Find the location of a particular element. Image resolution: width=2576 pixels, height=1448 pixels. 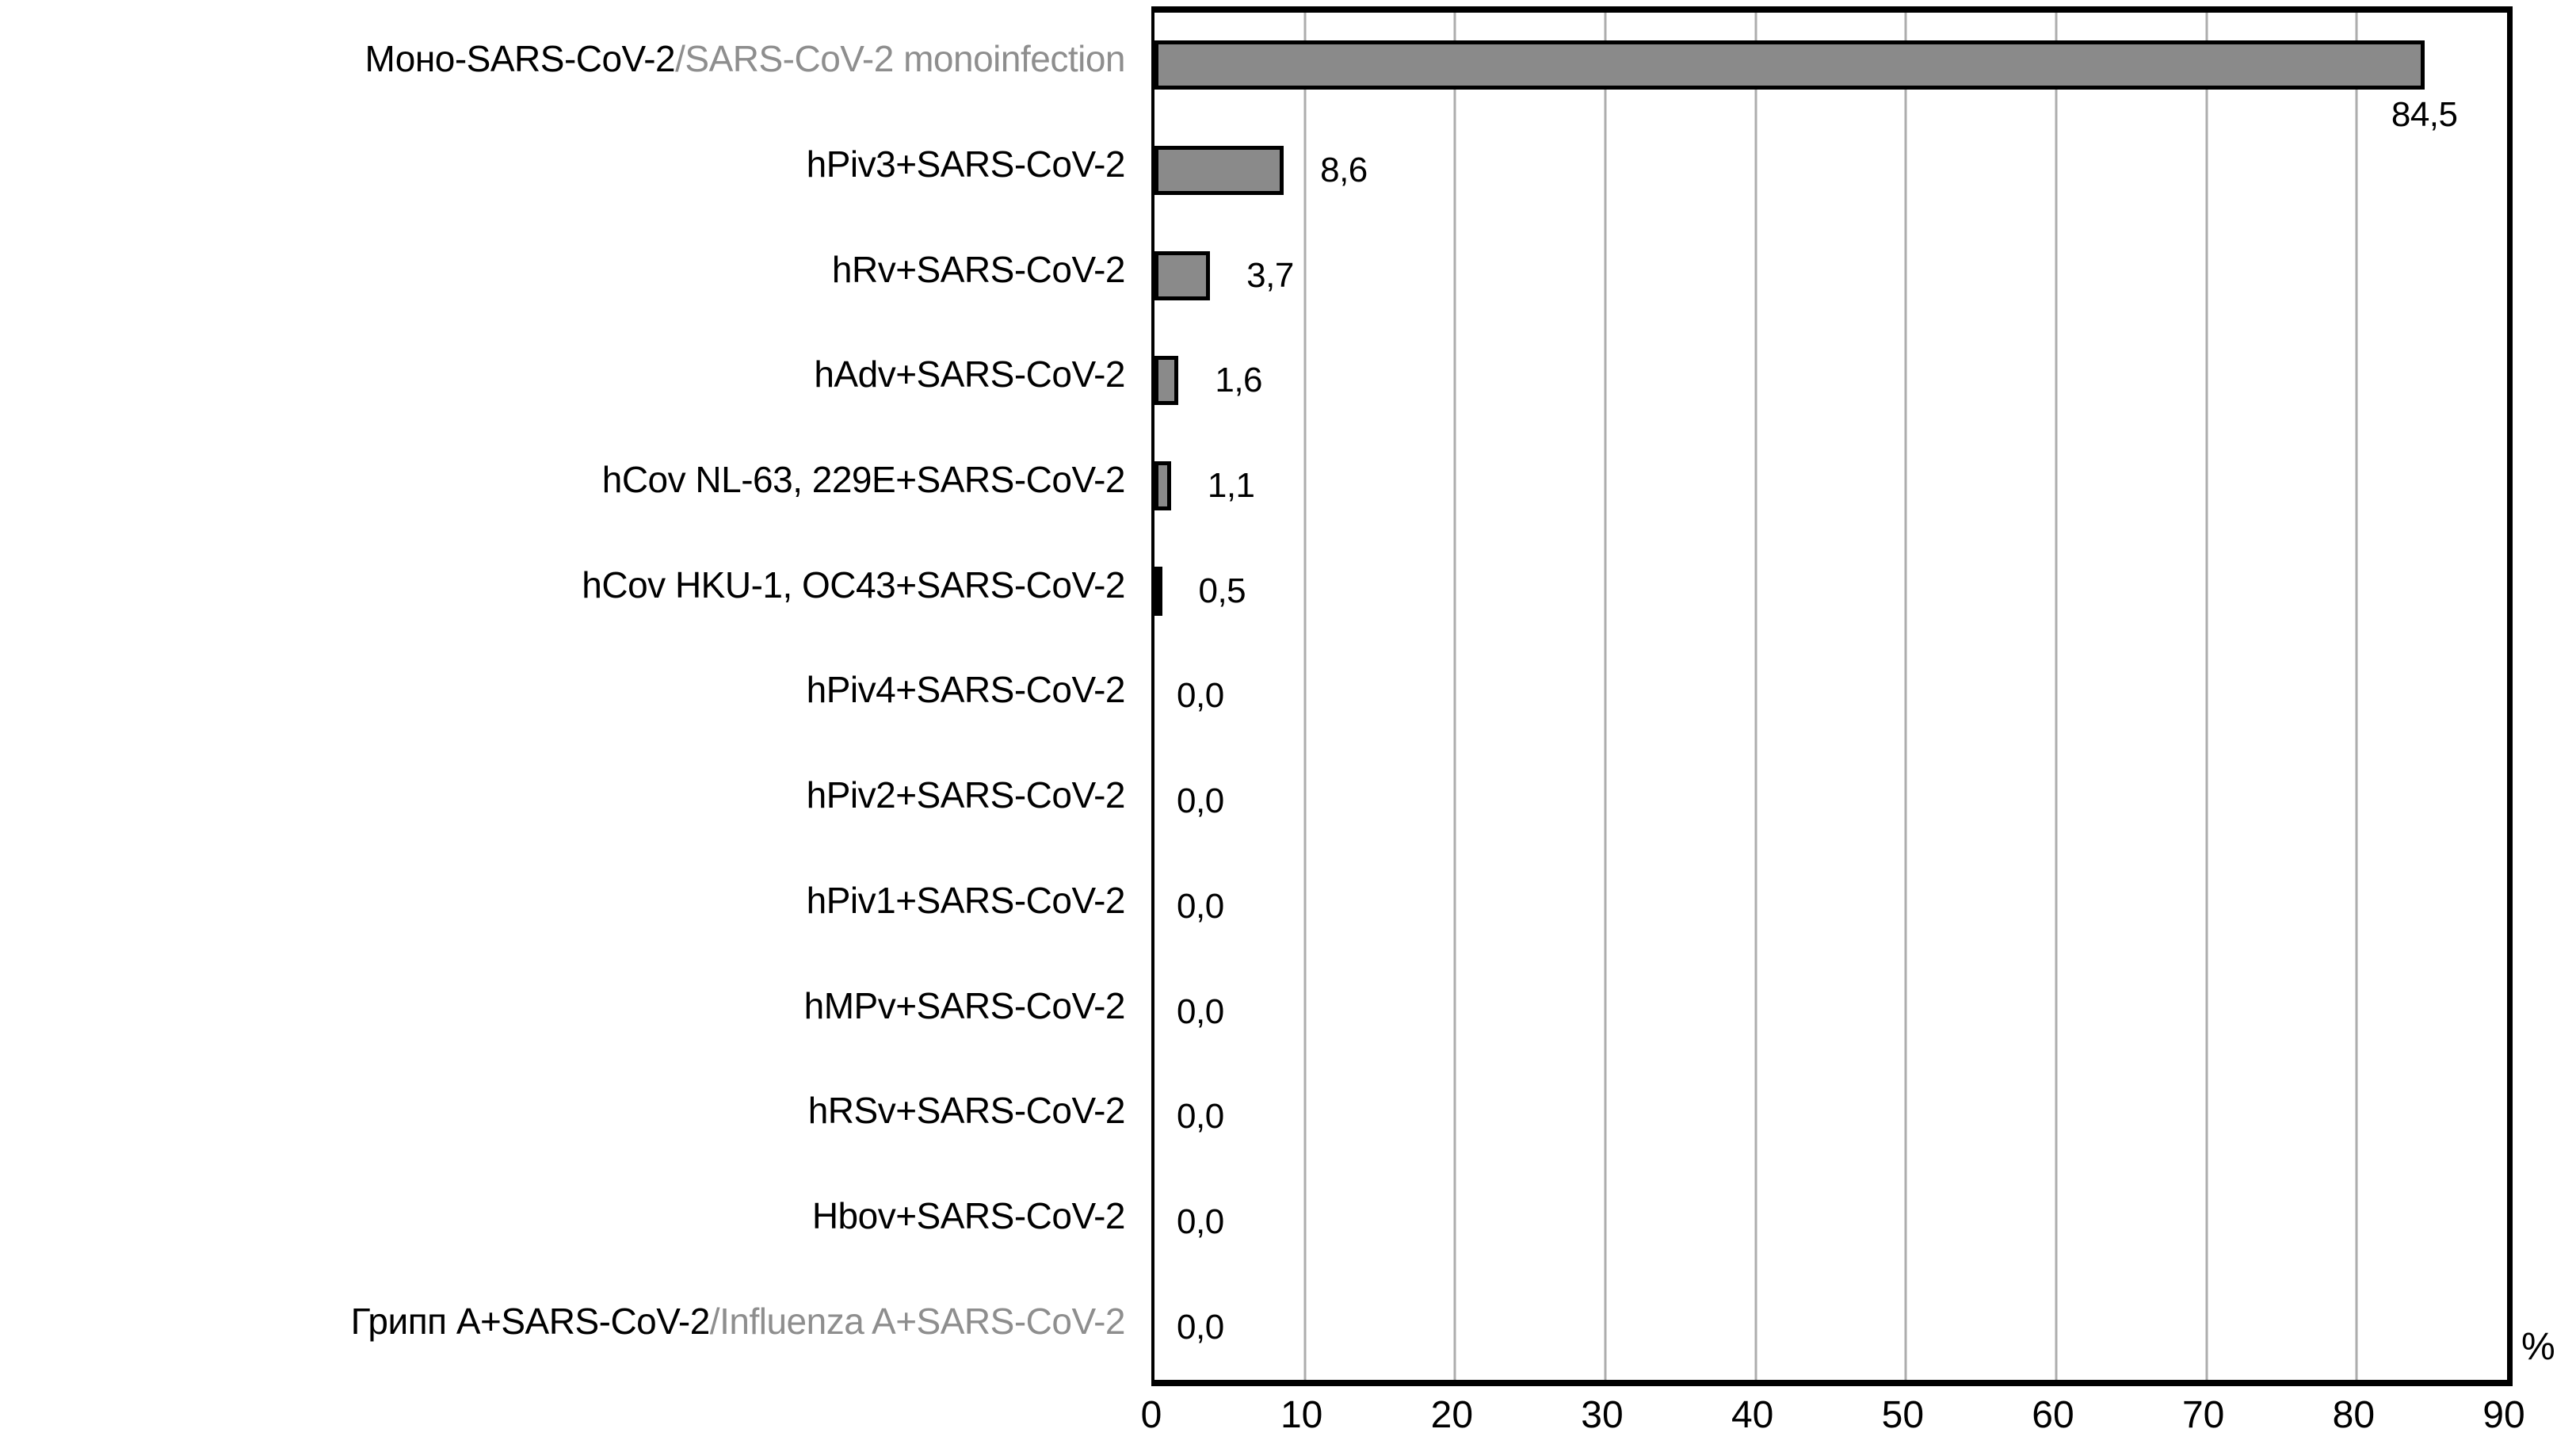

category-label: hRv+SARS-CoV-2 is located at coordinates (563, 269).